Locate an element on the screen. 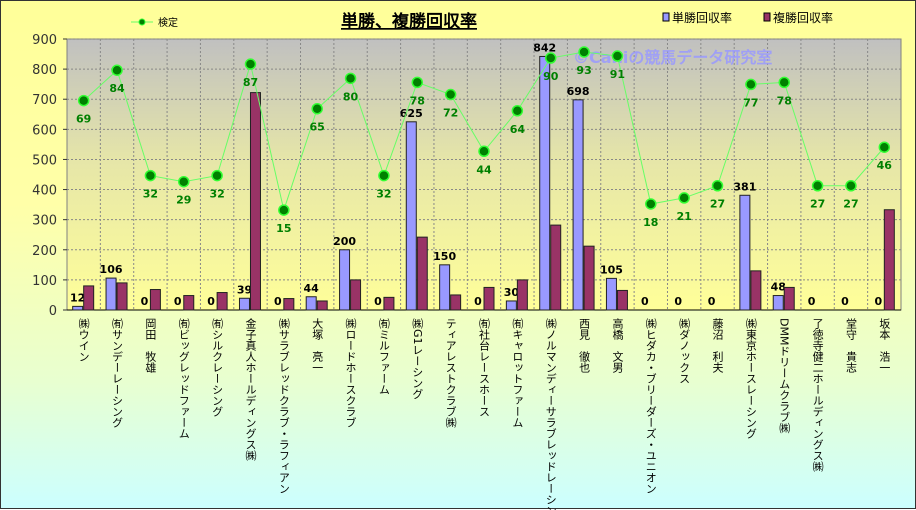 The width and height of the screenshot is (916, 510). x-tick-label: ㈲サンデーレーシング is located at coordinates (117, 373).